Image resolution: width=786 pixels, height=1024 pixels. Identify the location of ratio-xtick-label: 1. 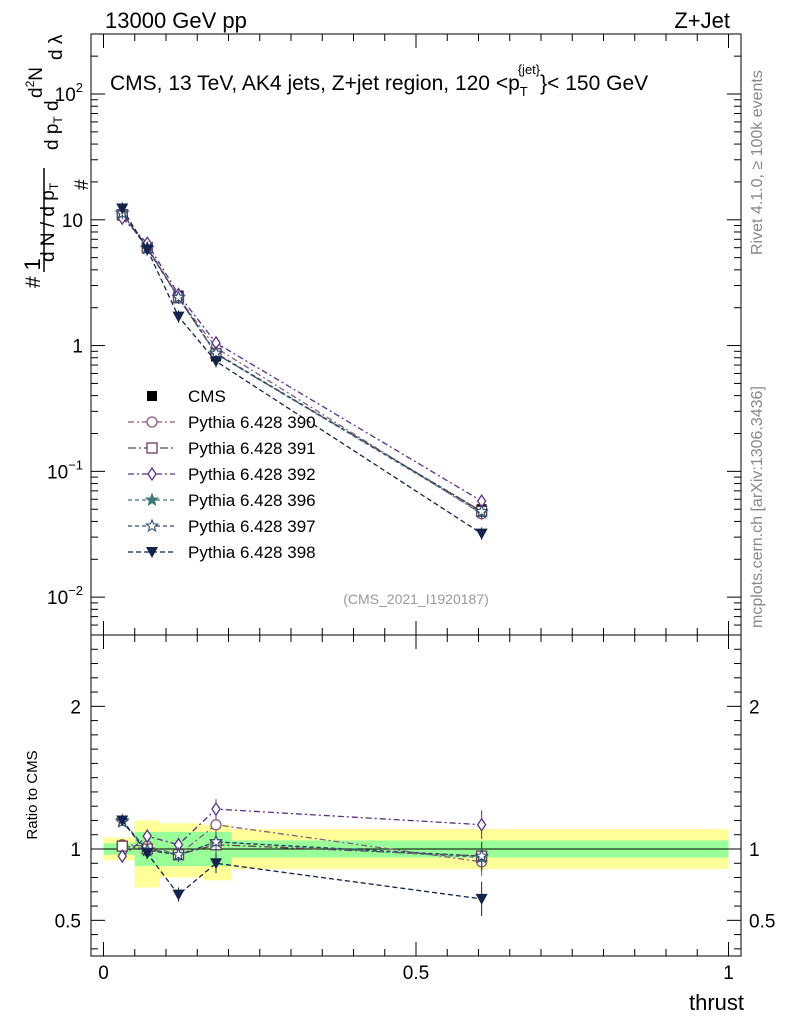
(728, 973).